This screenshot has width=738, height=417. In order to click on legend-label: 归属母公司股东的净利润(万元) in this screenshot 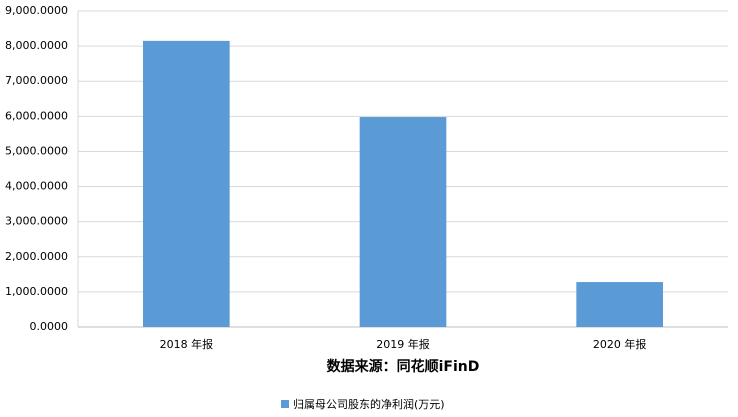, I will do `click(369, 404)`.